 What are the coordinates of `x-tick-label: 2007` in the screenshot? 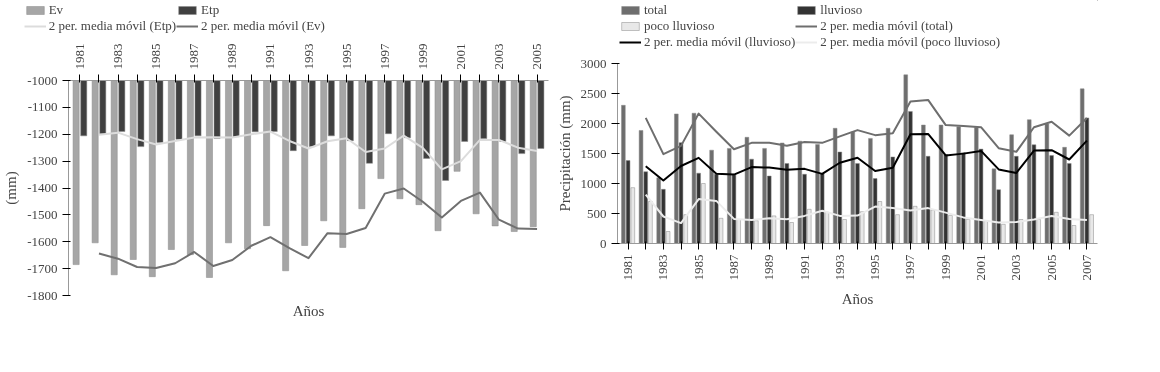 It's located at (1086, 267).